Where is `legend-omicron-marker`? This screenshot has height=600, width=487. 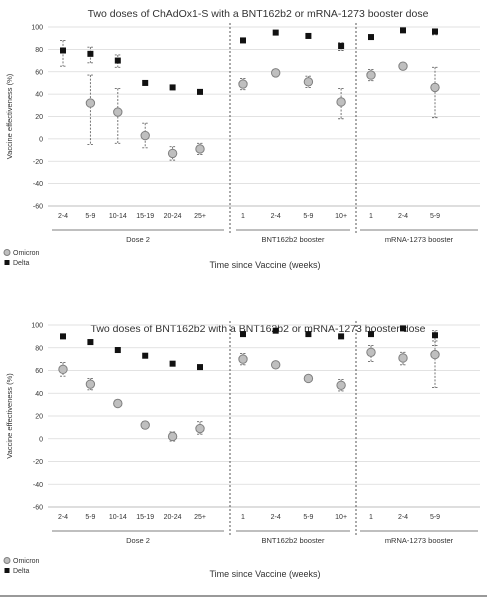 legend-omicron-marker is located at coordinates (7, 252).